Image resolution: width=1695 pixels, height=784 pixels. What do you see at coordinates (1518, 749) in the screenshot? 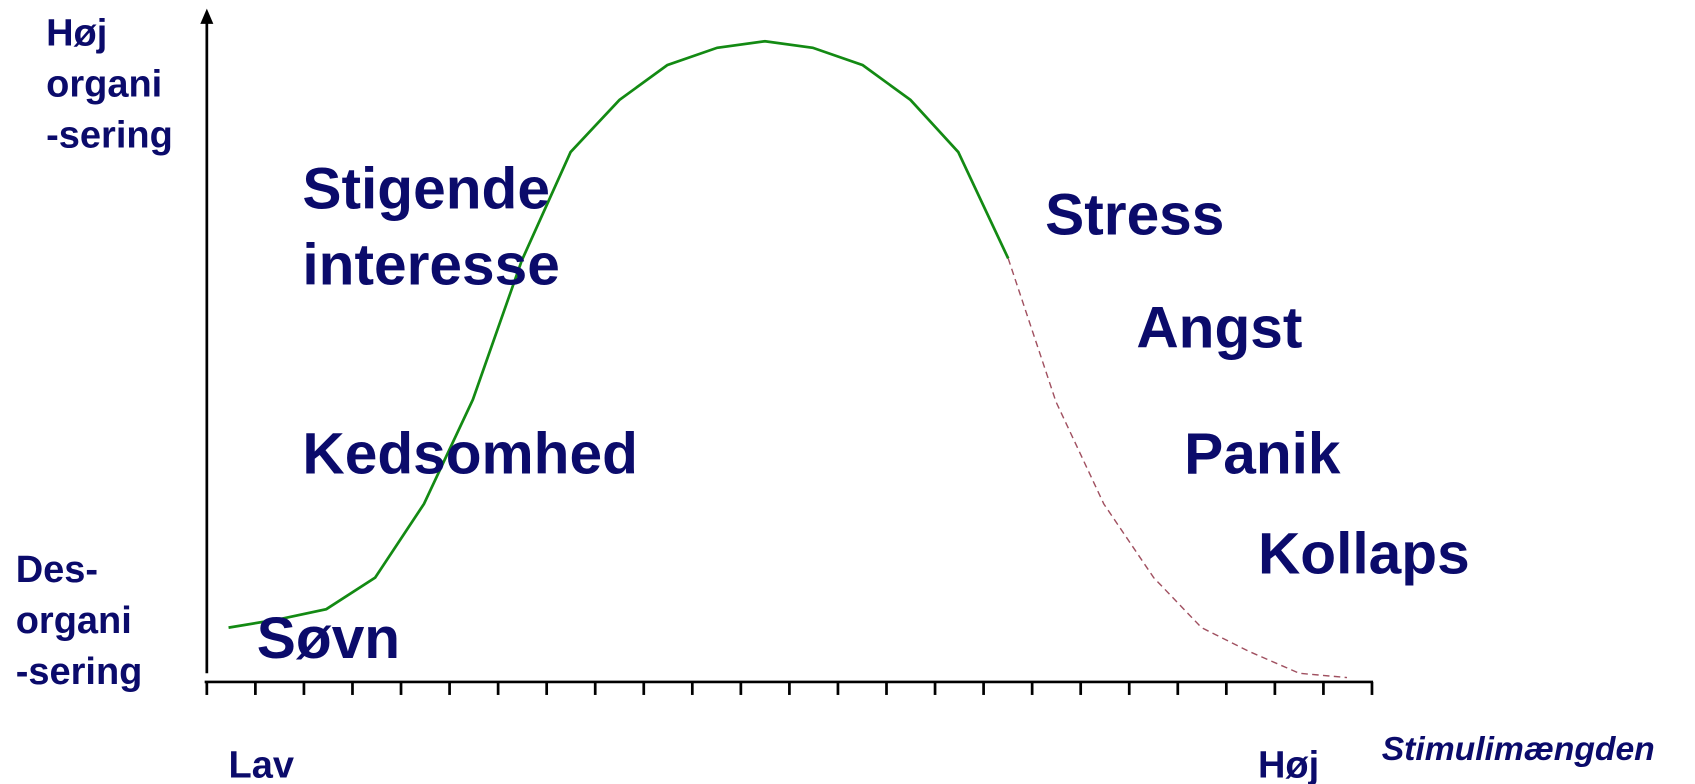
I see `x-axis-title: Stimulimængden` at bounding box center [1518, 749].